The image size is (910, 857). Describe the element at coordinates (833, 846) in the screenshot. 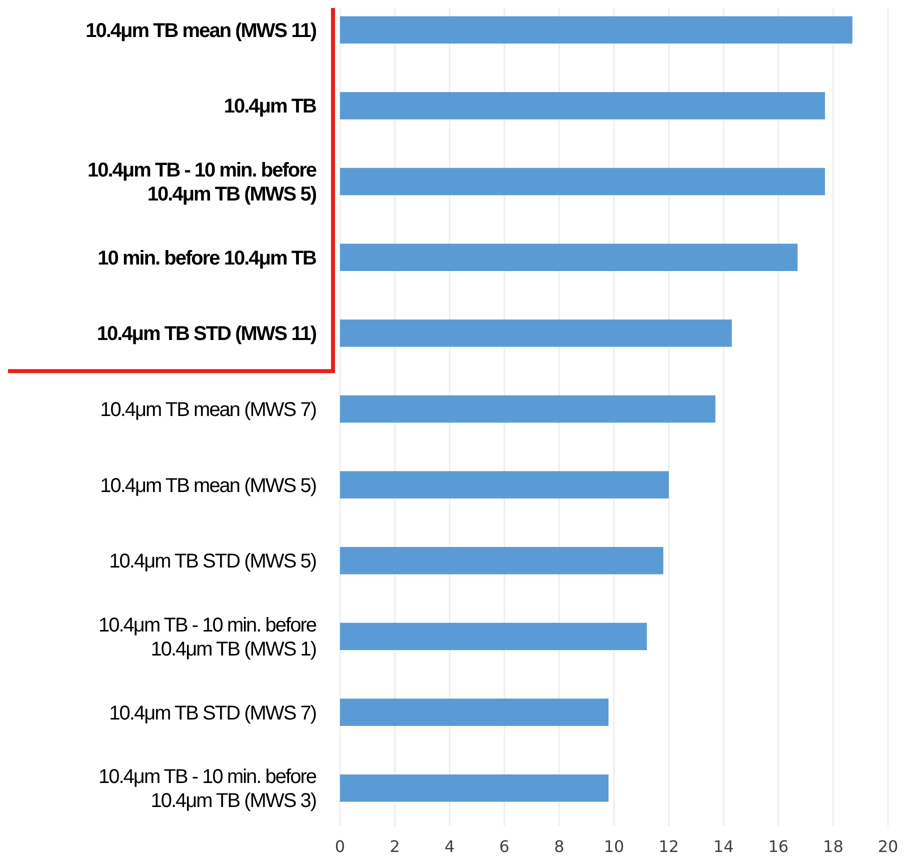

I see `x-tick-label: 18` at that location.